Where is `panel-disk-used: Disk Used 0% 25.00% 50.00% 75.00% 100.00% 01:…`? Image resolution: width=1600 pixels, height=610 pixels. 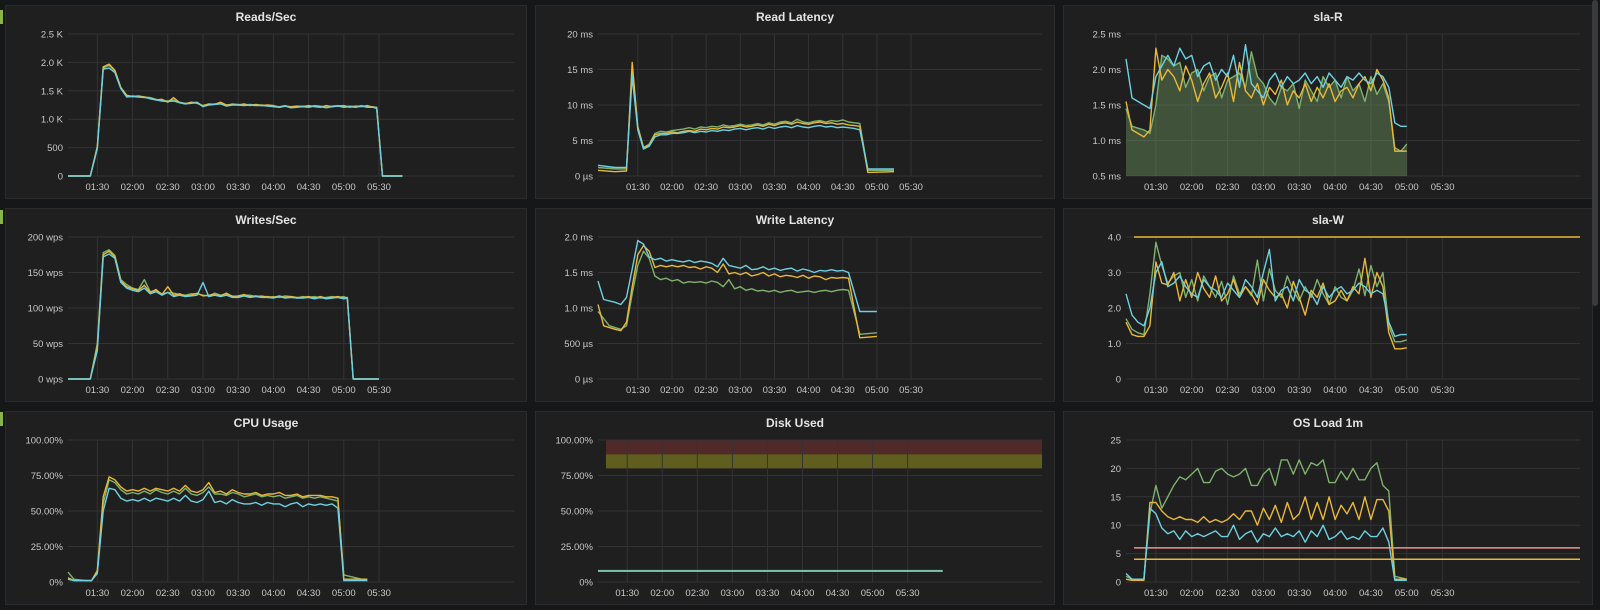 panel-disk-used: Disk Used 0% 25.00% 50.00% 75.00% 100.00% 01:… is located at coordinates (795, 508).